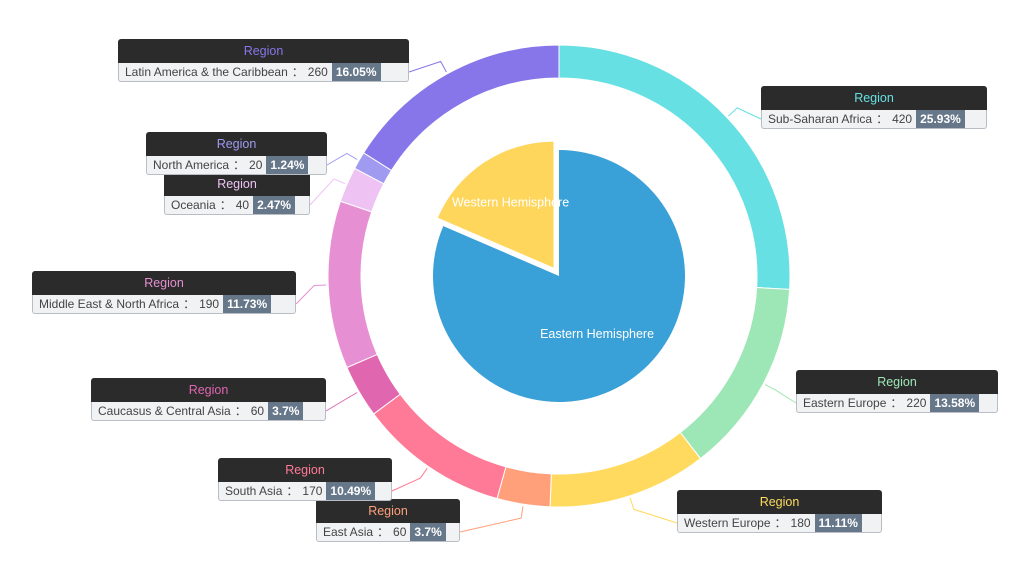 The image size is (1024, 579). I want to click on slice-label-number: 190, so click(209, 304).